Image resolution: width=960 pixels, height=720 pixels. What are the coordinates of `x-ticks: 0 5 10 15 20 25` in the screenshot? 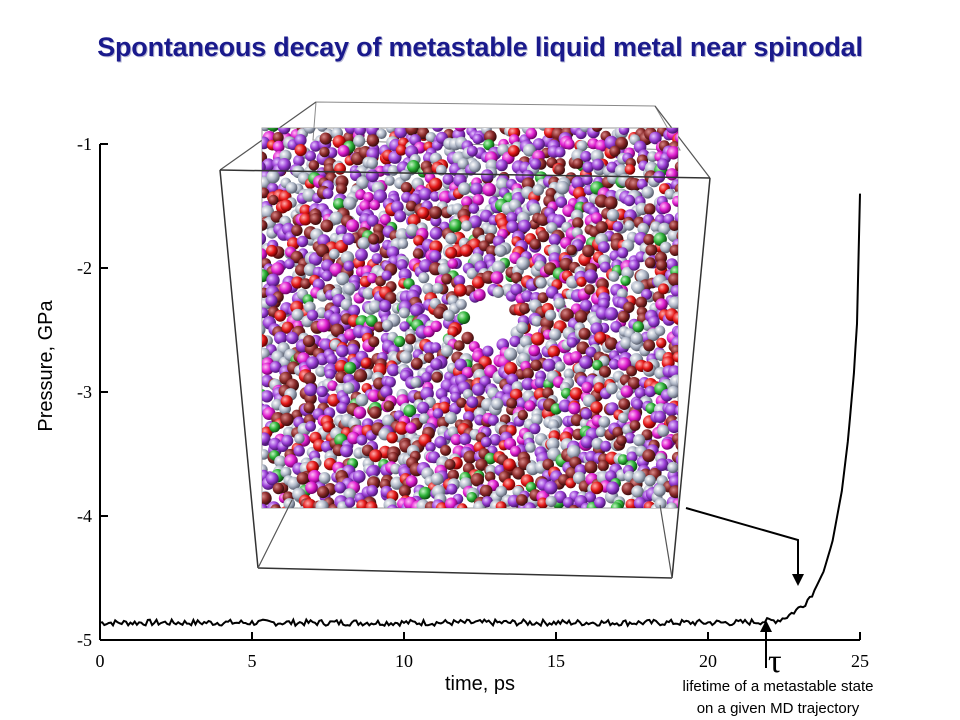 It's located at (482, 651).